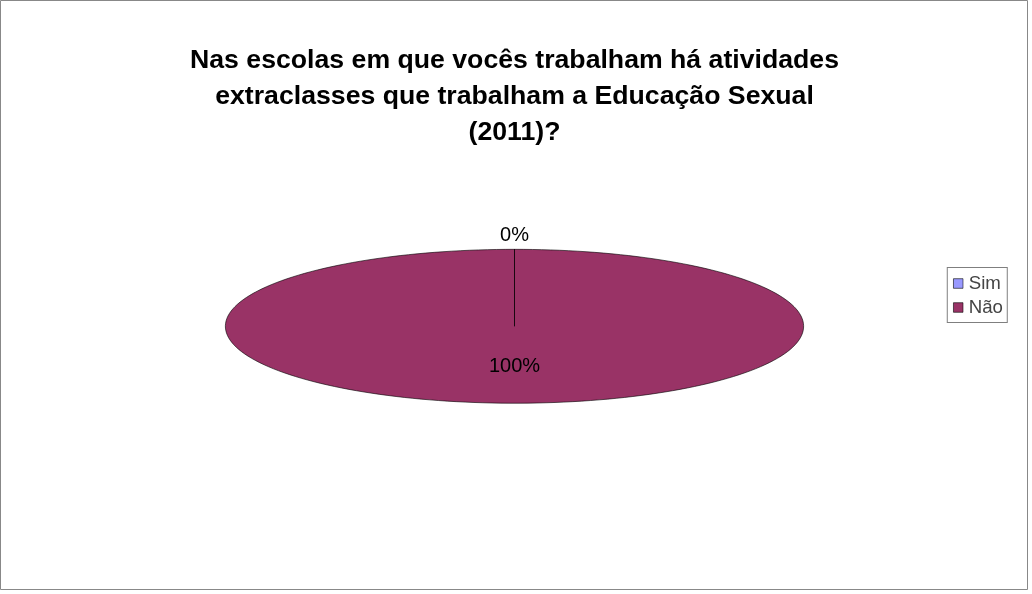  What do you see at coordinates (984, 283) in the screenshot?
I see `legend-label: Sim` at bounding box center [984, 283].